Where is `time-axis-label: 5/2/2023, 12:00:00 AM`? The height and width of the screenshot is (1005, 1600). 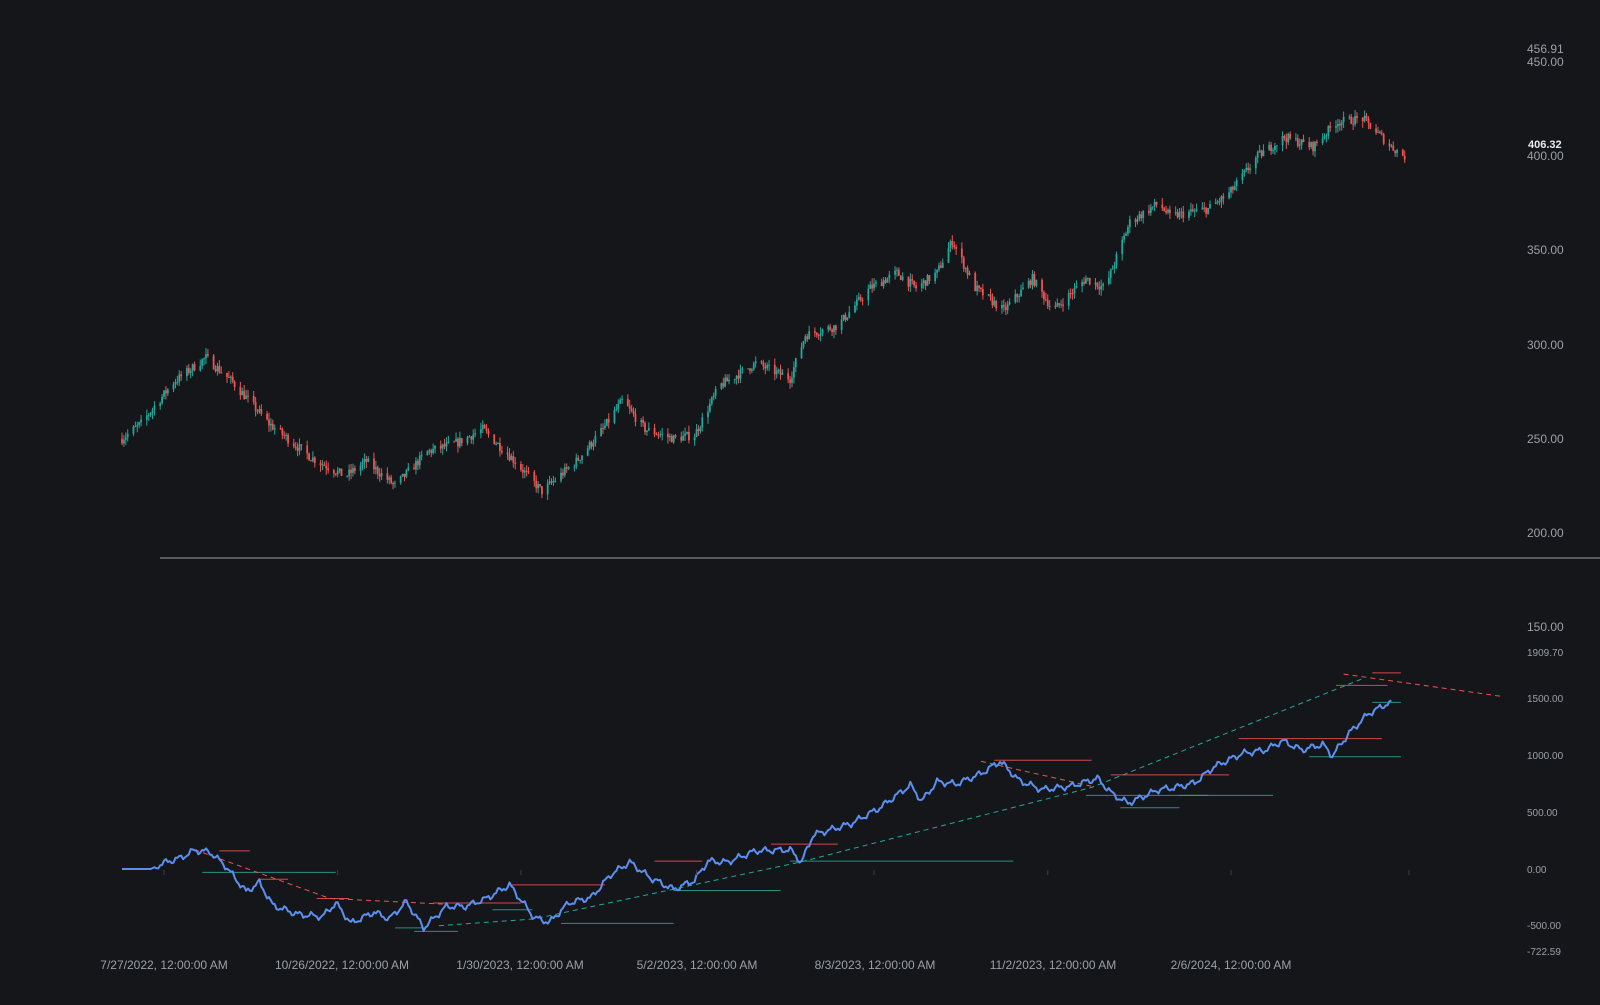 time-axis-label: 5/2/2023, 12:00:00 AM is located at coordinates (697, 965).